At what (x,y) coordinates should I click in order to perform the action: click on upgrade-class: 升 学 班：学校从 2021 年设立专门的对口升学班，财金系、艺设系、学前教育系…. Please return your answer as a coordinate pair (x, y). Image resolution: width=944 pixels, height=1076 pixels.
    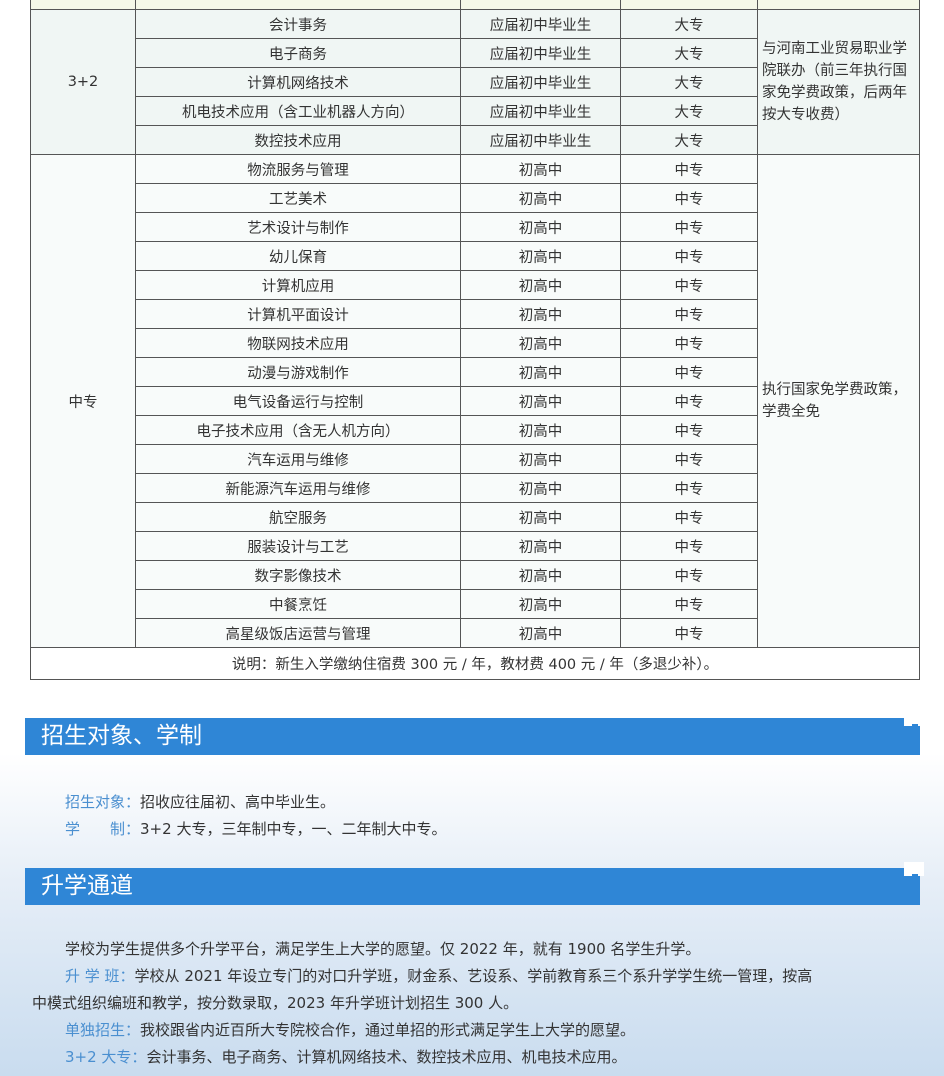
    Looking at the image, I should click on (438, 975).